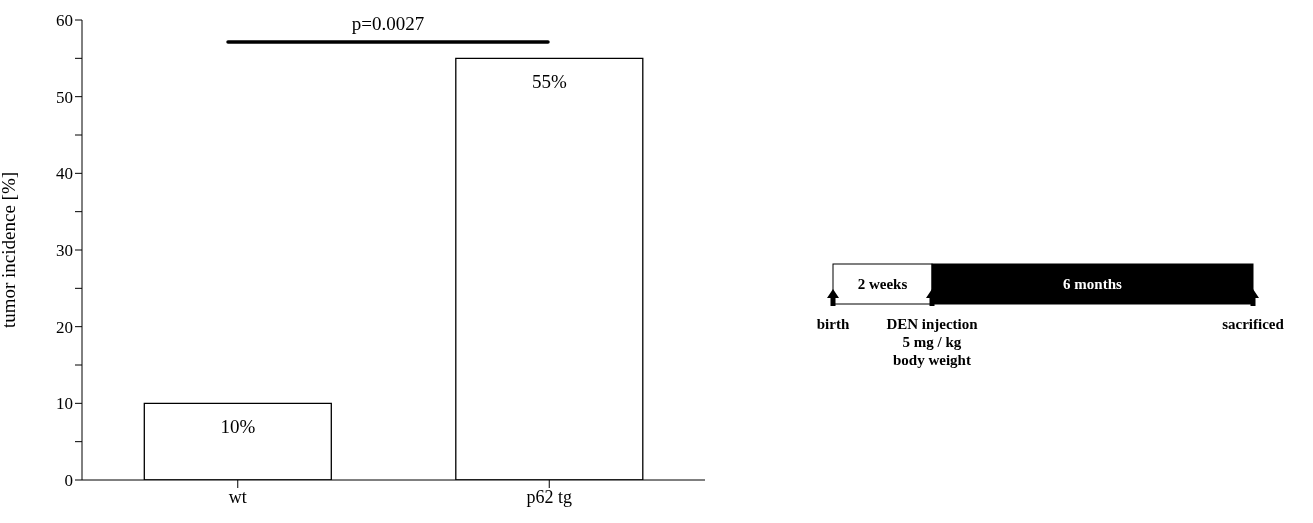 The image size is (1313, 523). Describe the element at coordinates (68, 481) in the screenshot. I see `y-tick-label: 0` at that location.